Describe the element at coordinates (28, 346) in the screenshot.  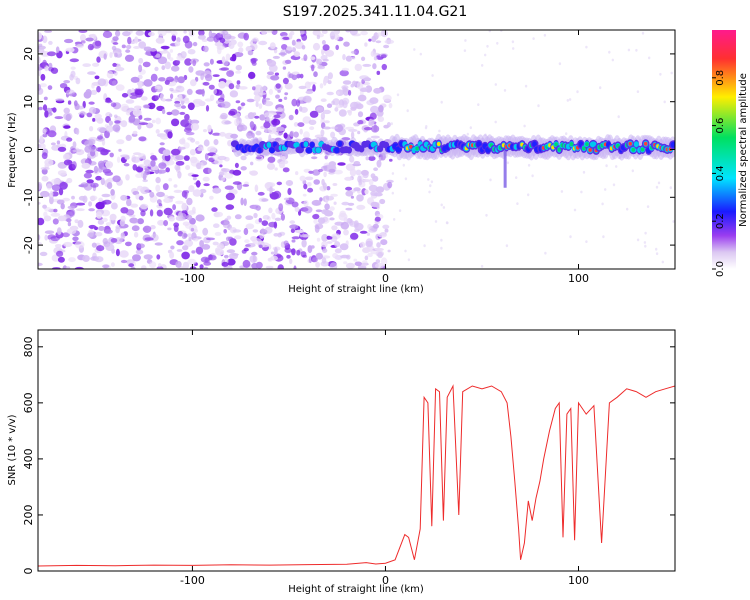
I see `y-tick-label: 800` at that location.